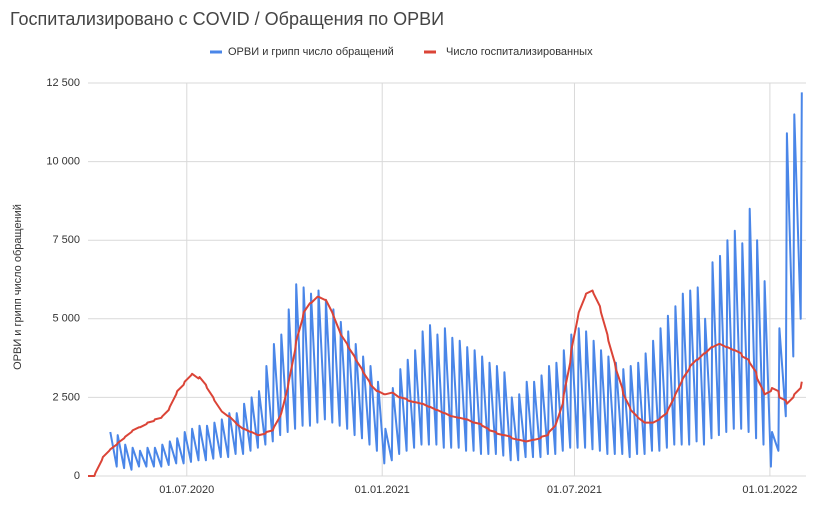 This screenshot has height=508, width=814. What do you see at coordinates (66, 397) in the screenshot?
I see `y-tick-label: 2 500` at bounding box center [66, 397].